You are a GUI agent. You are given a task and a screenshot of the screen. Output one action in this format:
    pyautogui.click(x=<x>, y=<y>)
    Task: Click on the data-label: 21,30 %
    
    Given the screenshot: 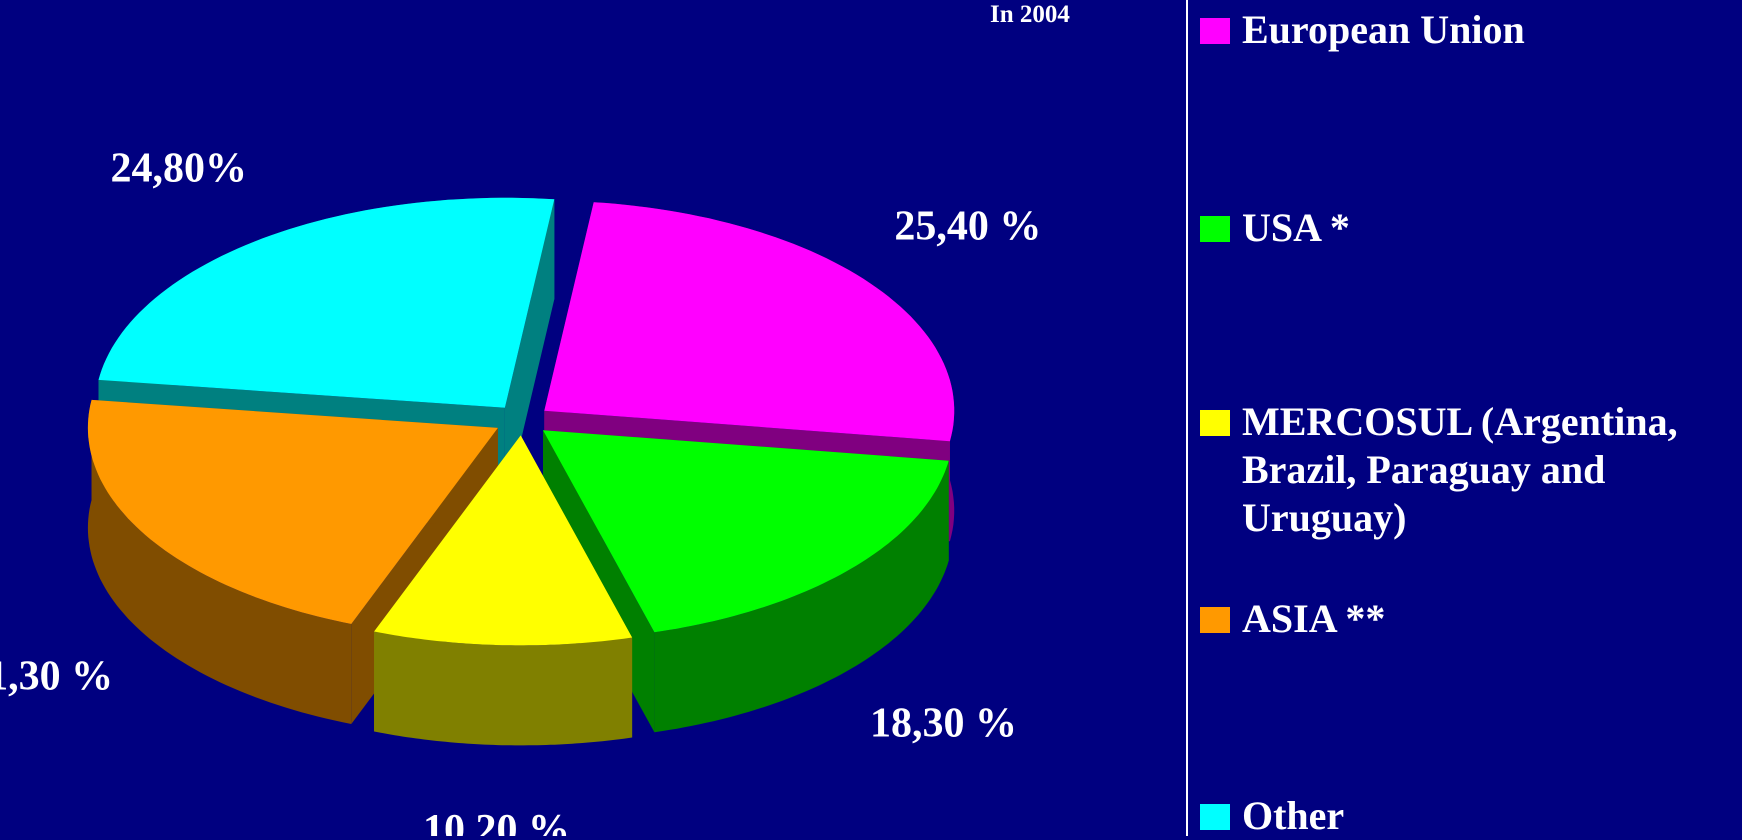 What is the action you would take?
    pyautogui.click(x=56, y=677)
    